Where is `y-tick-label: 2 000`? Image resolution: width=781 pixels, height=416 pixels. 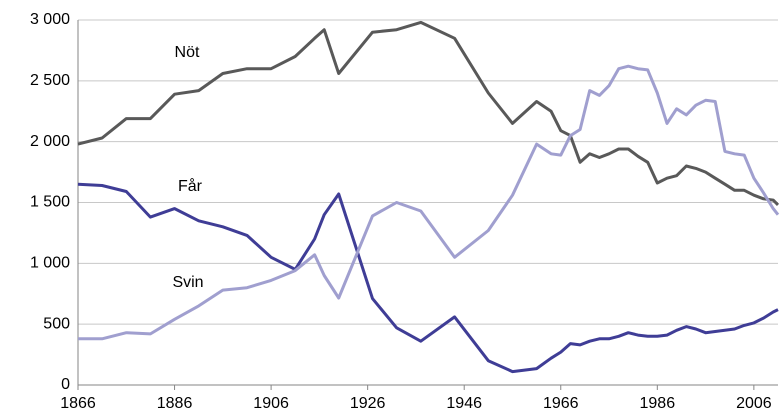 y-tick-label: 2 000 is located at coordinates (50, 141).